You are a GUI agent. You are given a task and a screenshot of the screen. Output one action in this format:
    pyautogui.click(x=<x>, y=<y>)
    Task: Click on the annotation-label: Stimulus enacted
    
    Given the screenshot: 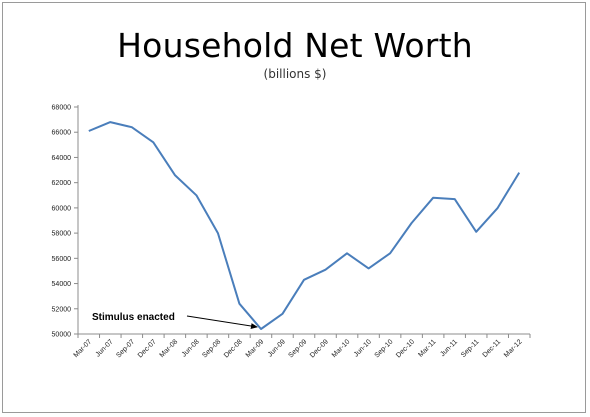 What is the action you would take?
    pyautogui.click(x=133, y=317)
    